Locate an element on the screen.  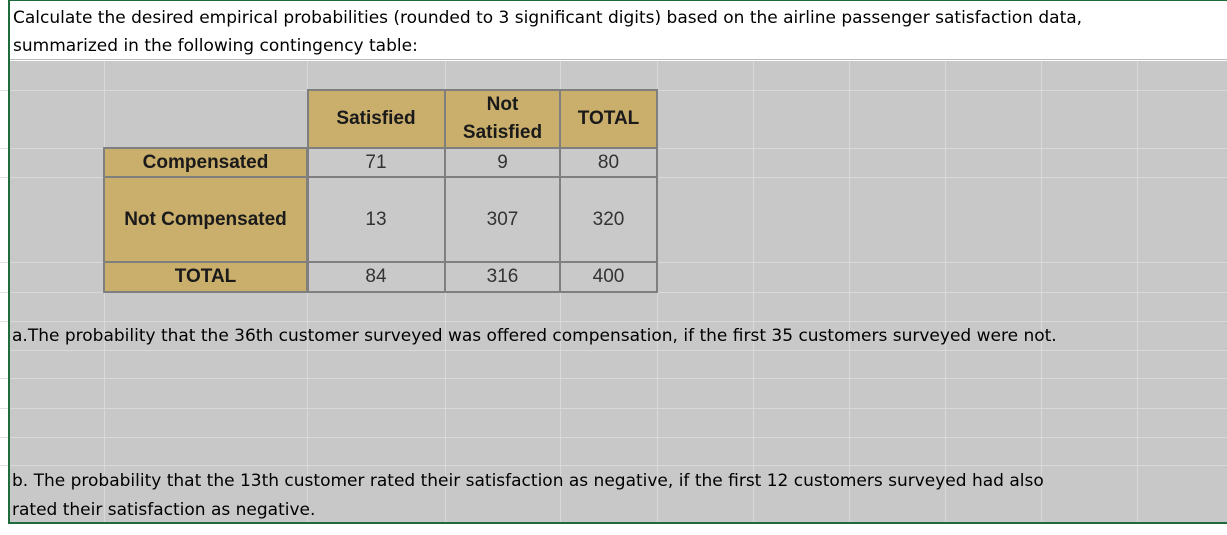
row-header-total: TOTAL is located at coordinates (205, 277).